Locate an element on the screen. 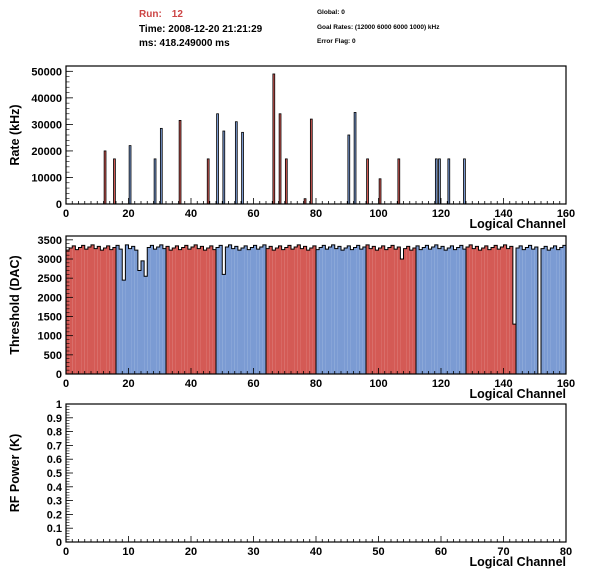 This screenshot has width=596, height=572. y-tick-label: 3500 is located at coordinates (50, 241).